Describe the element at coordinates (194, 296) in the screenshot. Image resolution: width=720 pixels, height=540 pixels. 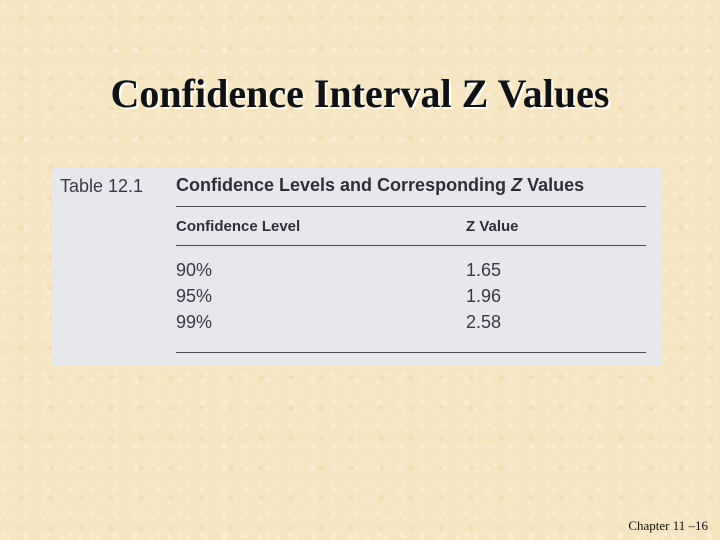
I see `confidence-level-cell: 95%` at that location.